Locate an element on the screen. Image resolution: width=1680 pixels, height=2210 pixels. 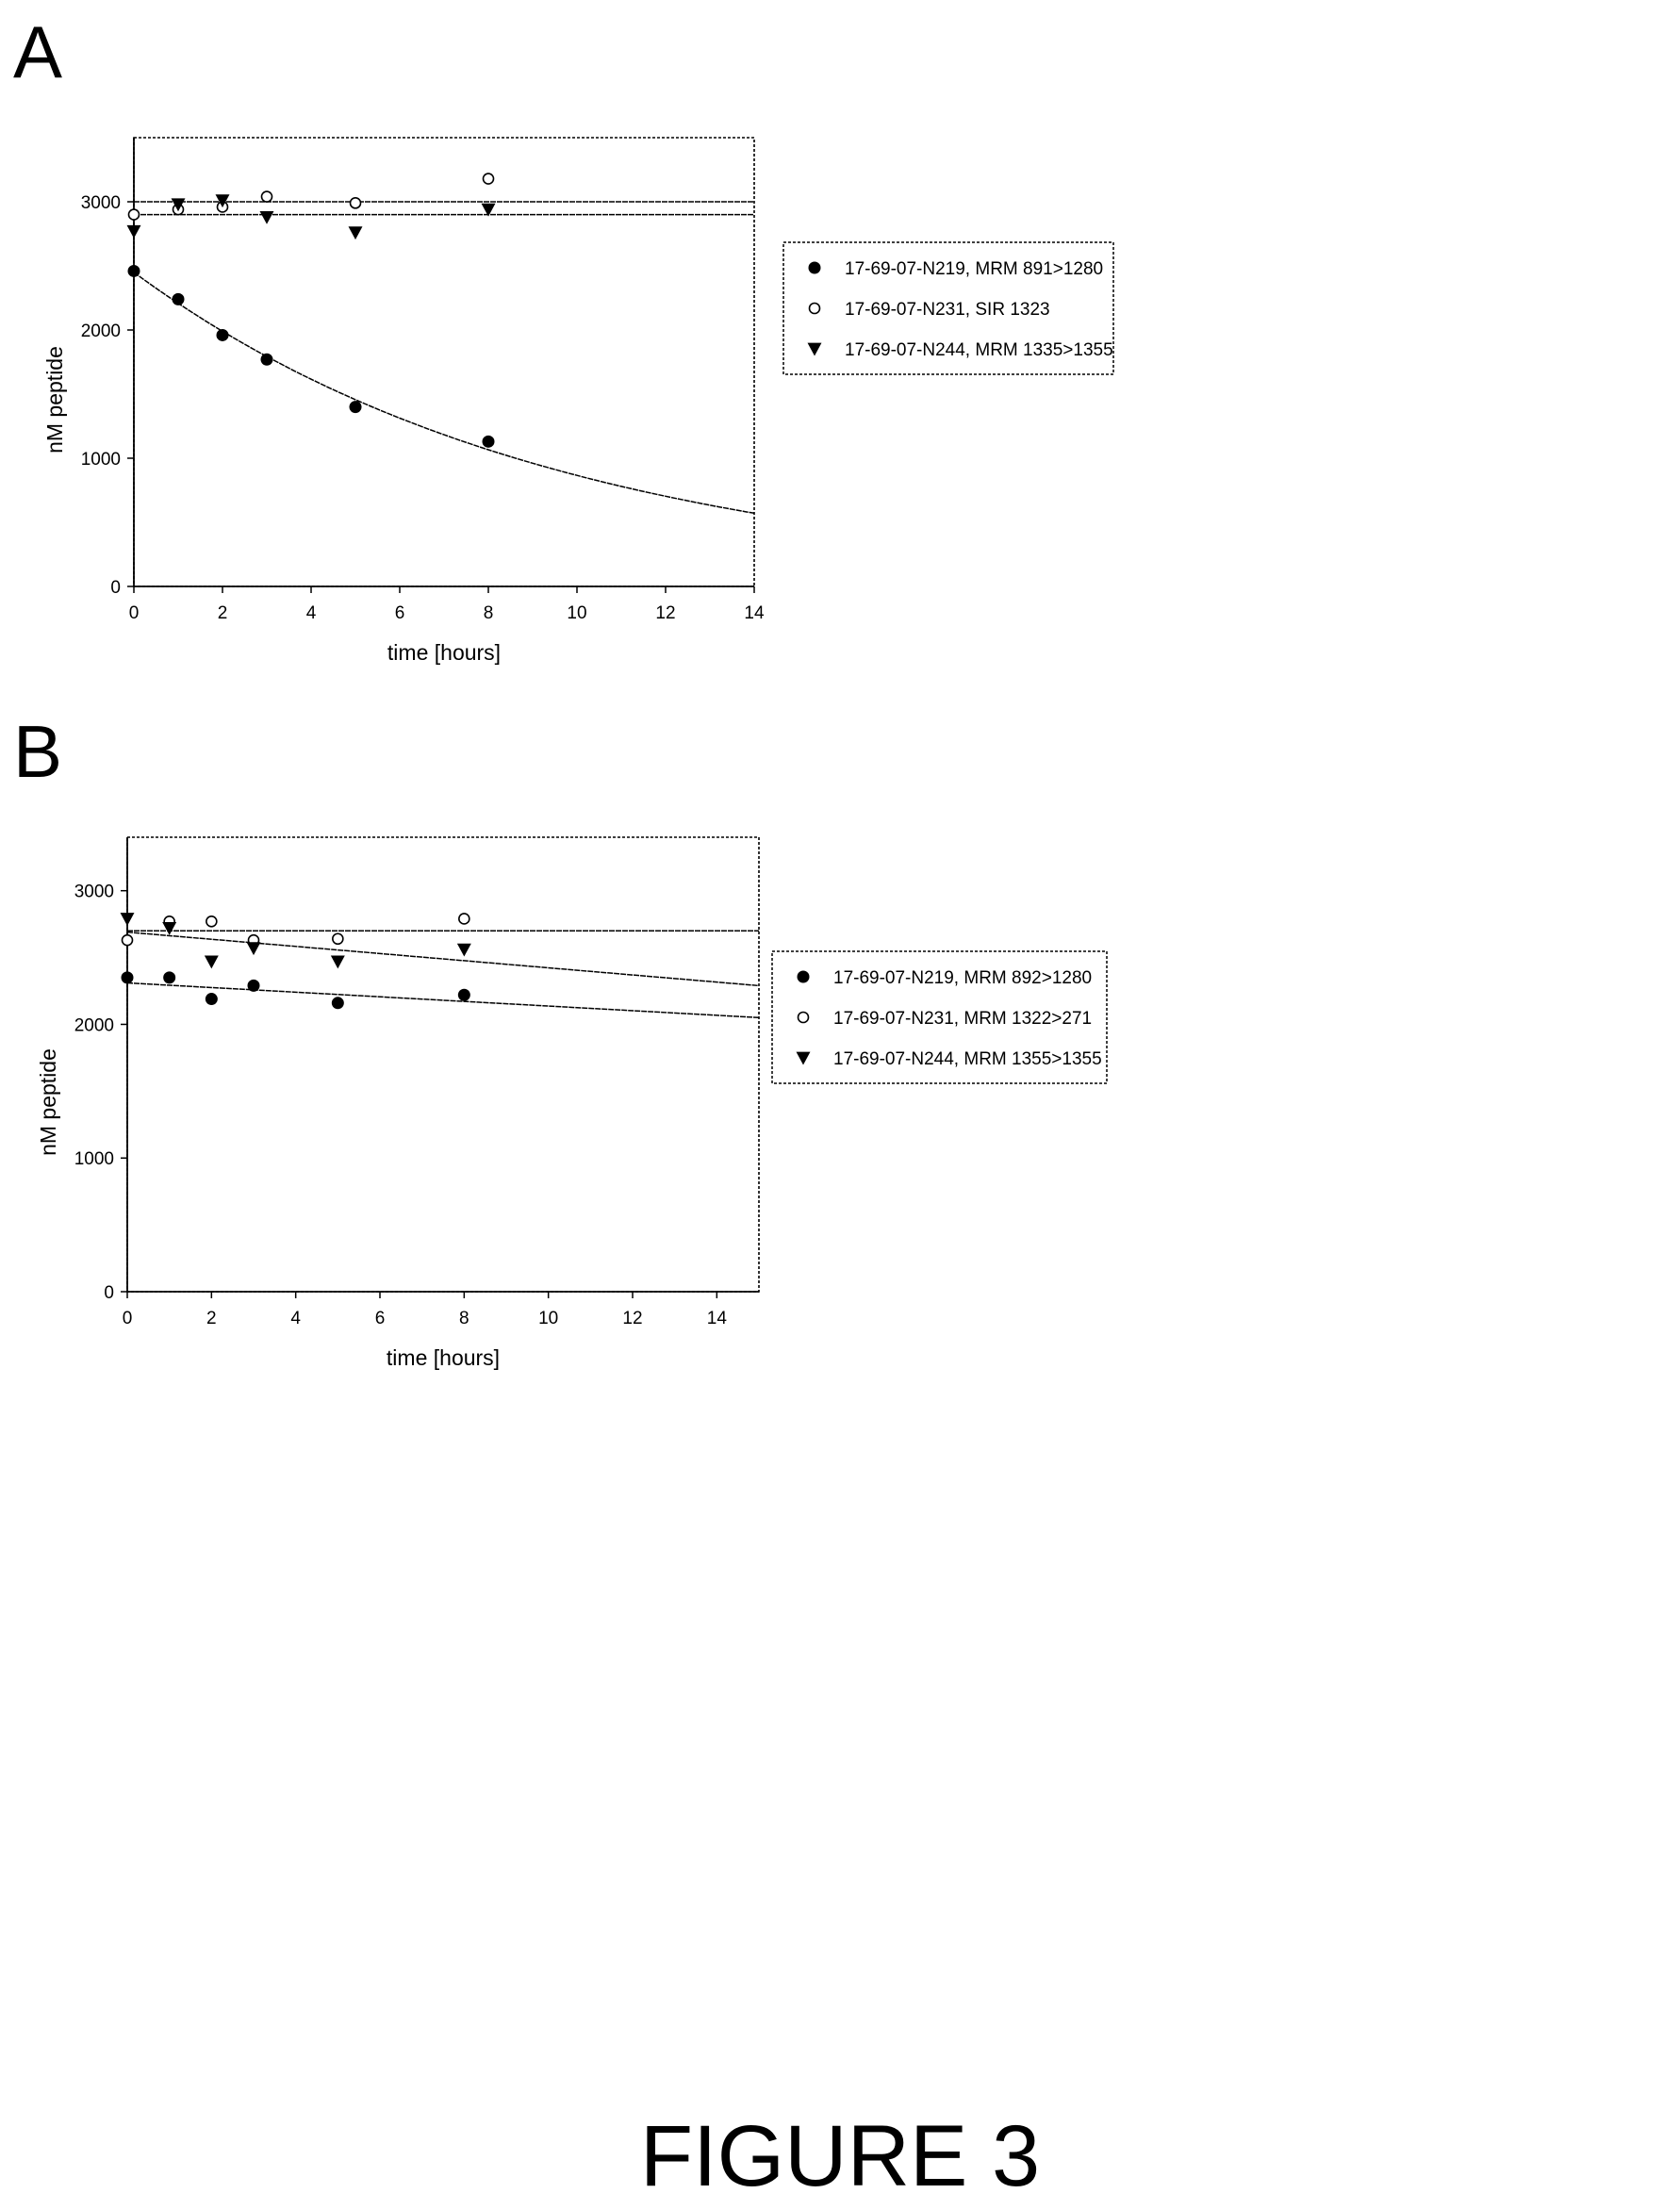
panel-a-x-tick-label: 8 is located at coordinates (489, 613).